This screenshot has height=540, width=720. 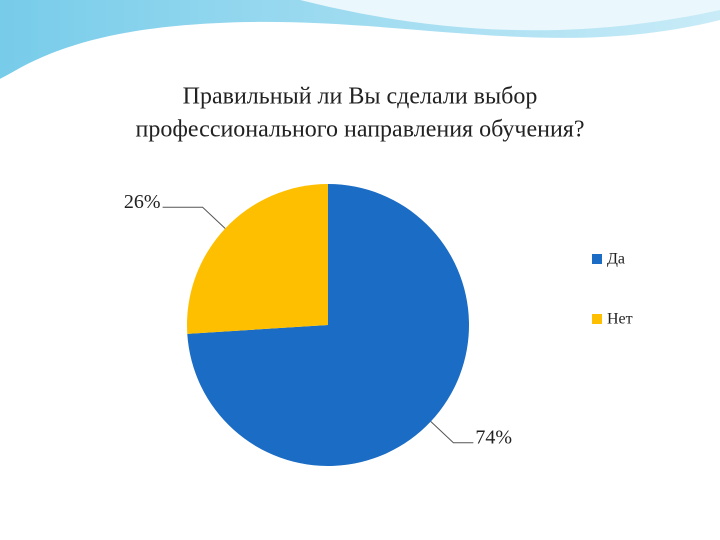 What do you see at coordinates (510, 15) in the screenshot?
I see `header-wave-light` at bounding box center [510, 15].